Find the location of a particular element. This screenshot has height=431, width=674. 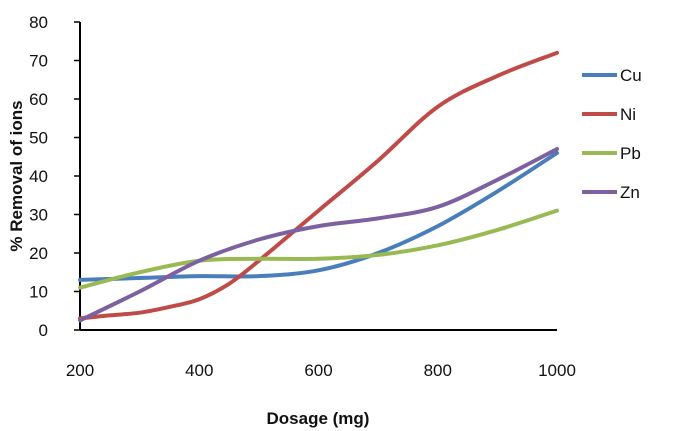

y-axis-title: % Removal of ions is located at coordinates (16, 175).